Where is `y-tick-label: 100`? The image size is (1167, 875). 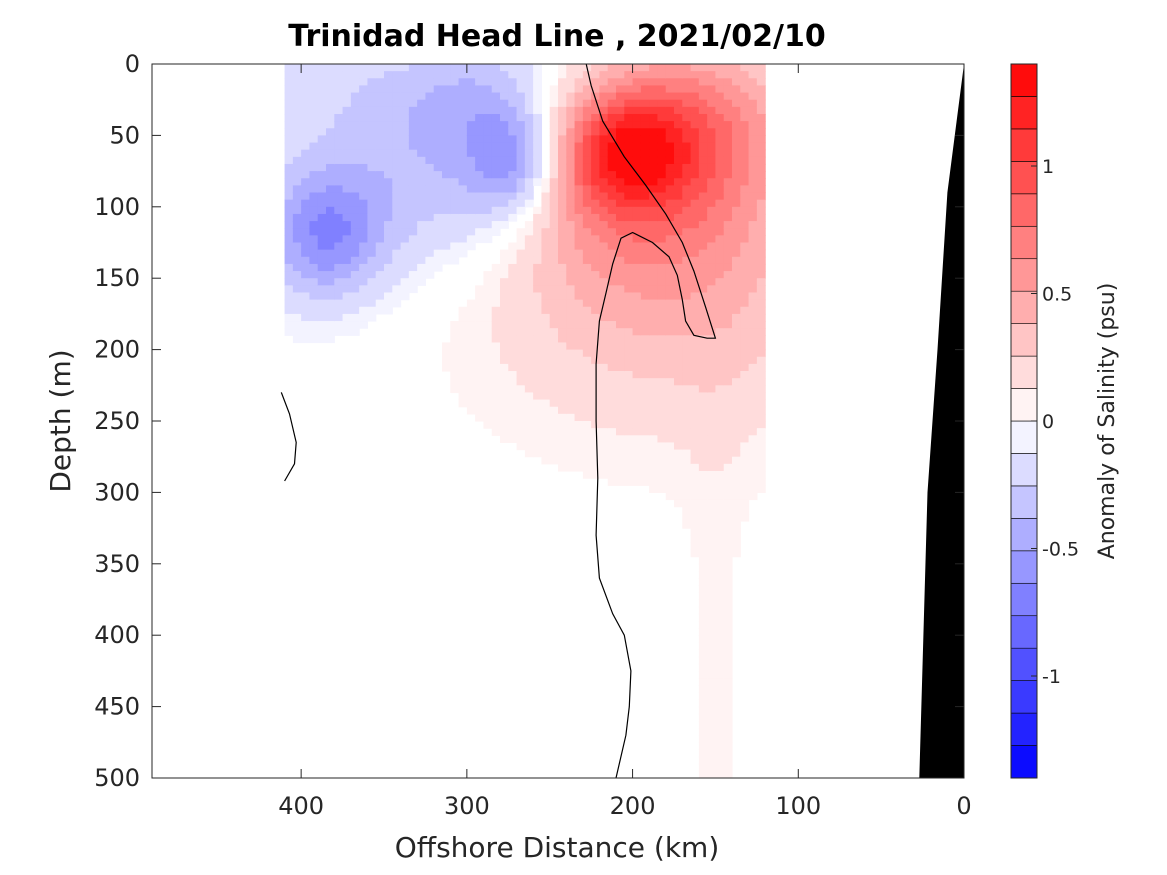 y-tick-label: 100 is located at coordinates (117, 207).